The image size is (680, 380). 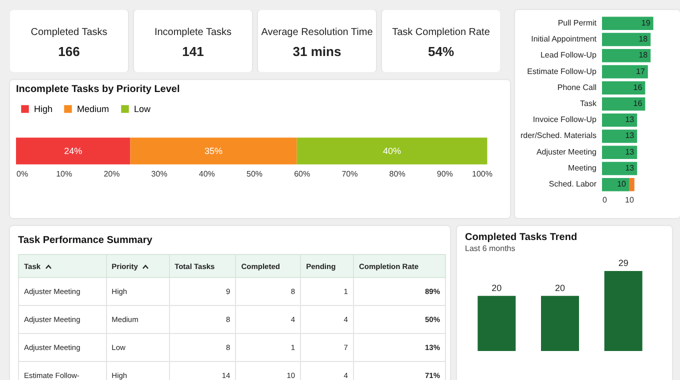 What do you see at coordinates (143, 109) in the screenshot?
I see `legend-label: Low` at bounding box center [143, 109].